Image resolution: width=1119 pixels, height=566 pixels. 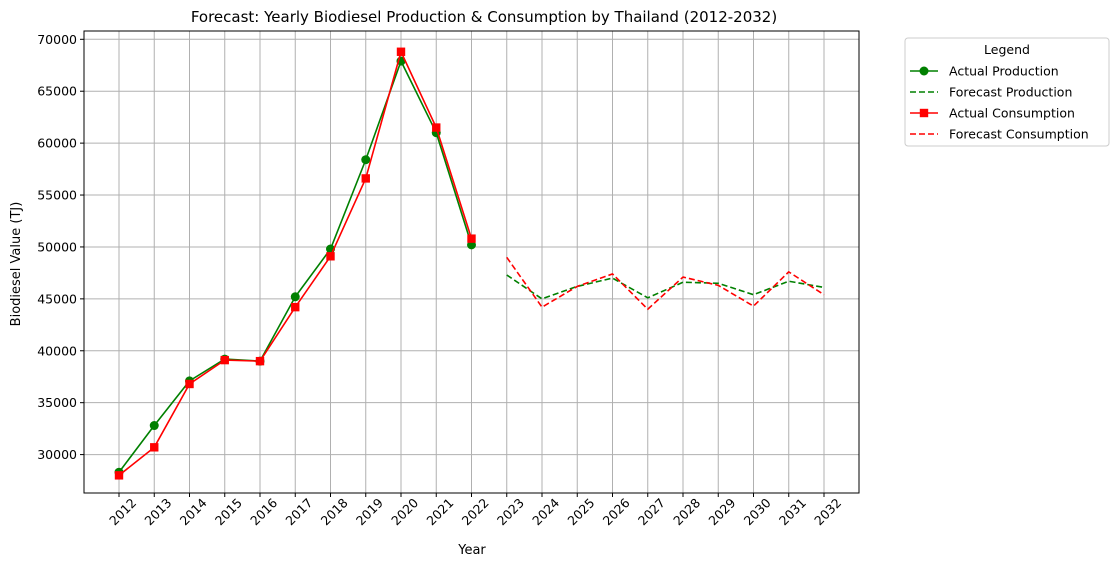 I want to click on y-tick-label: 30000, so click(x=57, y=454).